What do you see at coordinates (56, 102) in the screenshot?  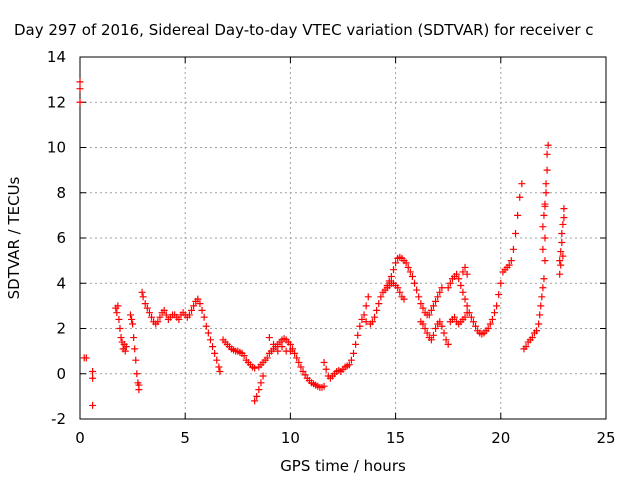 I see `y-tick-label: 12` at bounding box center [56, 102].